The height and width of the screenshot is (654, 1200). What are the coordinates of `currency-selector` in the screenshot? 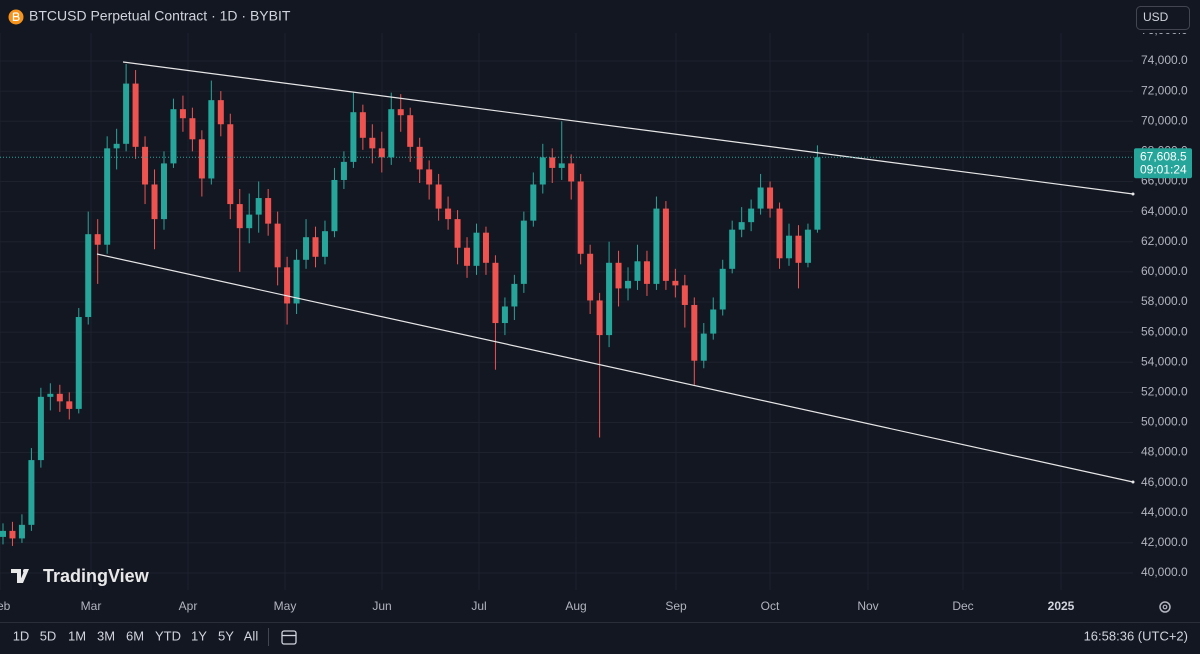 It's located at (1163, 18).